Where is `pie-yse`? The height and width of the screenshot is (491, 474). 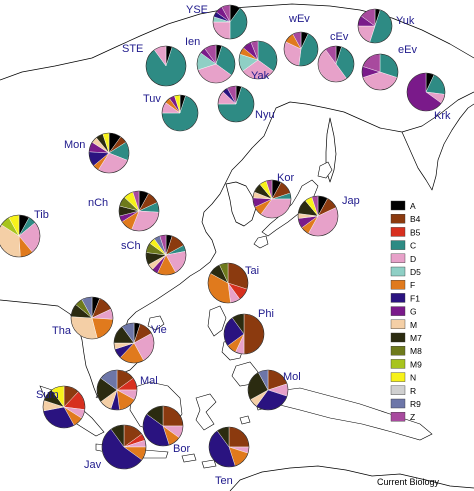 pie-yse is located at coordinates (230, 22).